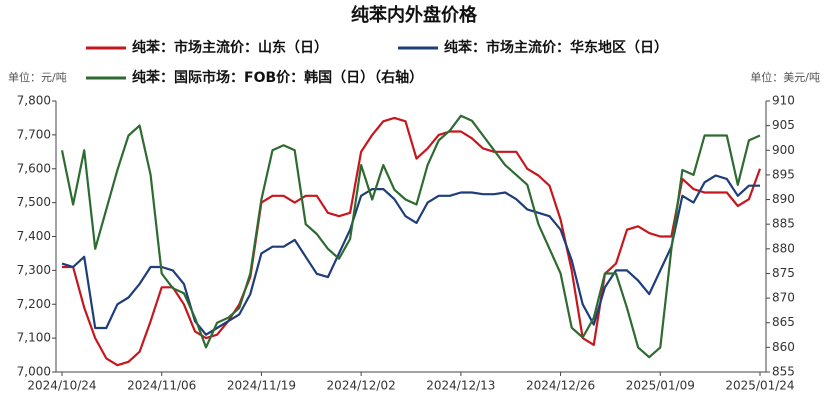 This screenshot has height=403, width=828. Describe the element at coordinates (783, 273) in the screenshot. I see `y2-tick-label: 875` at that location.